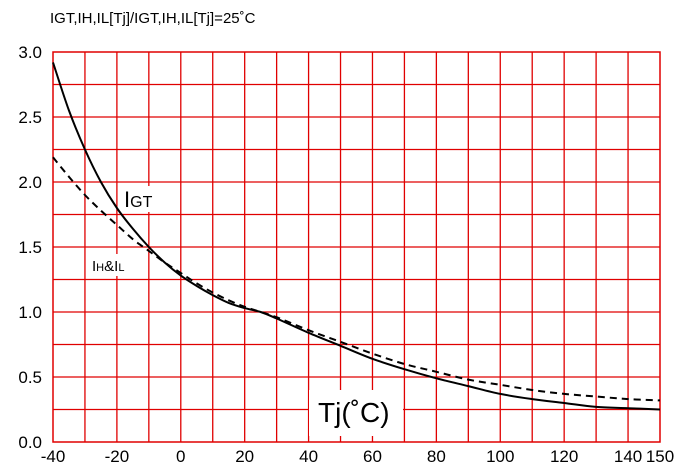 This screenshot has width=697, height=466. What do you see at coordinates (30, 247) in the screenshot?
I see `y-tick-label: 1.5` at bounding box center [30, 247].